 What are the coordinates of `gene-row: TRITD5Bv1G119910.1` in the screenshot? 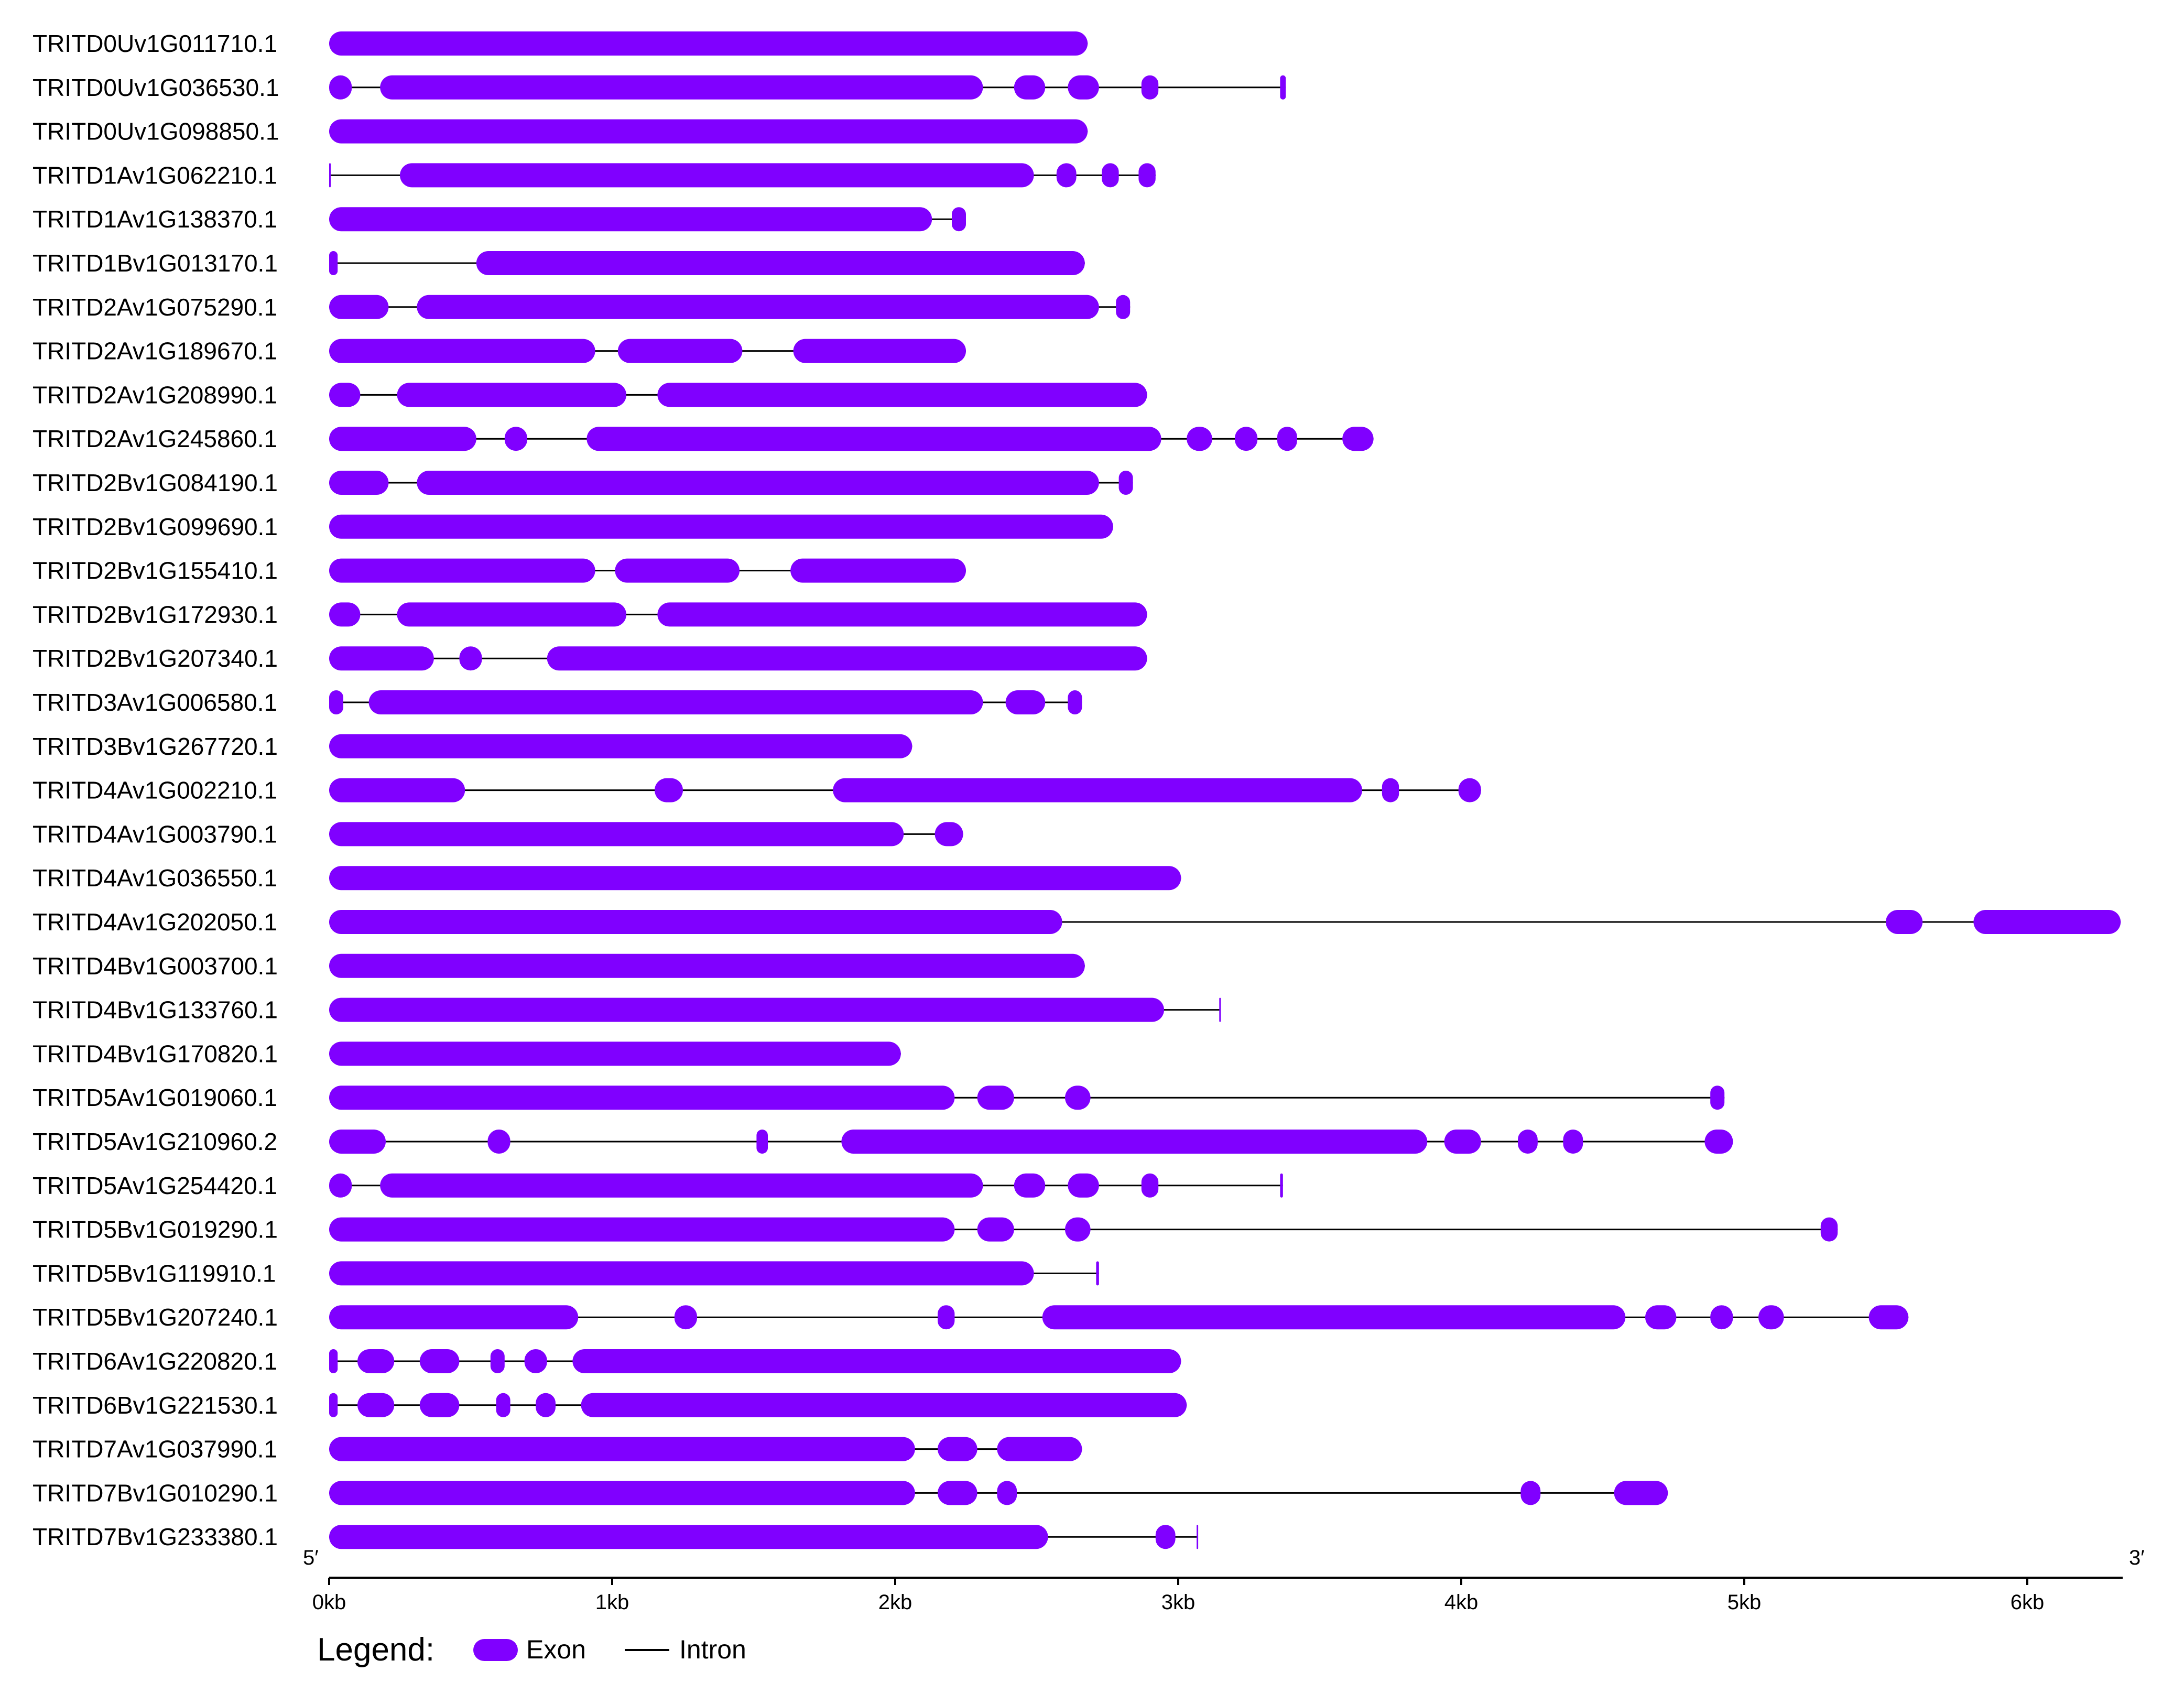 It's located at (565, 1273).